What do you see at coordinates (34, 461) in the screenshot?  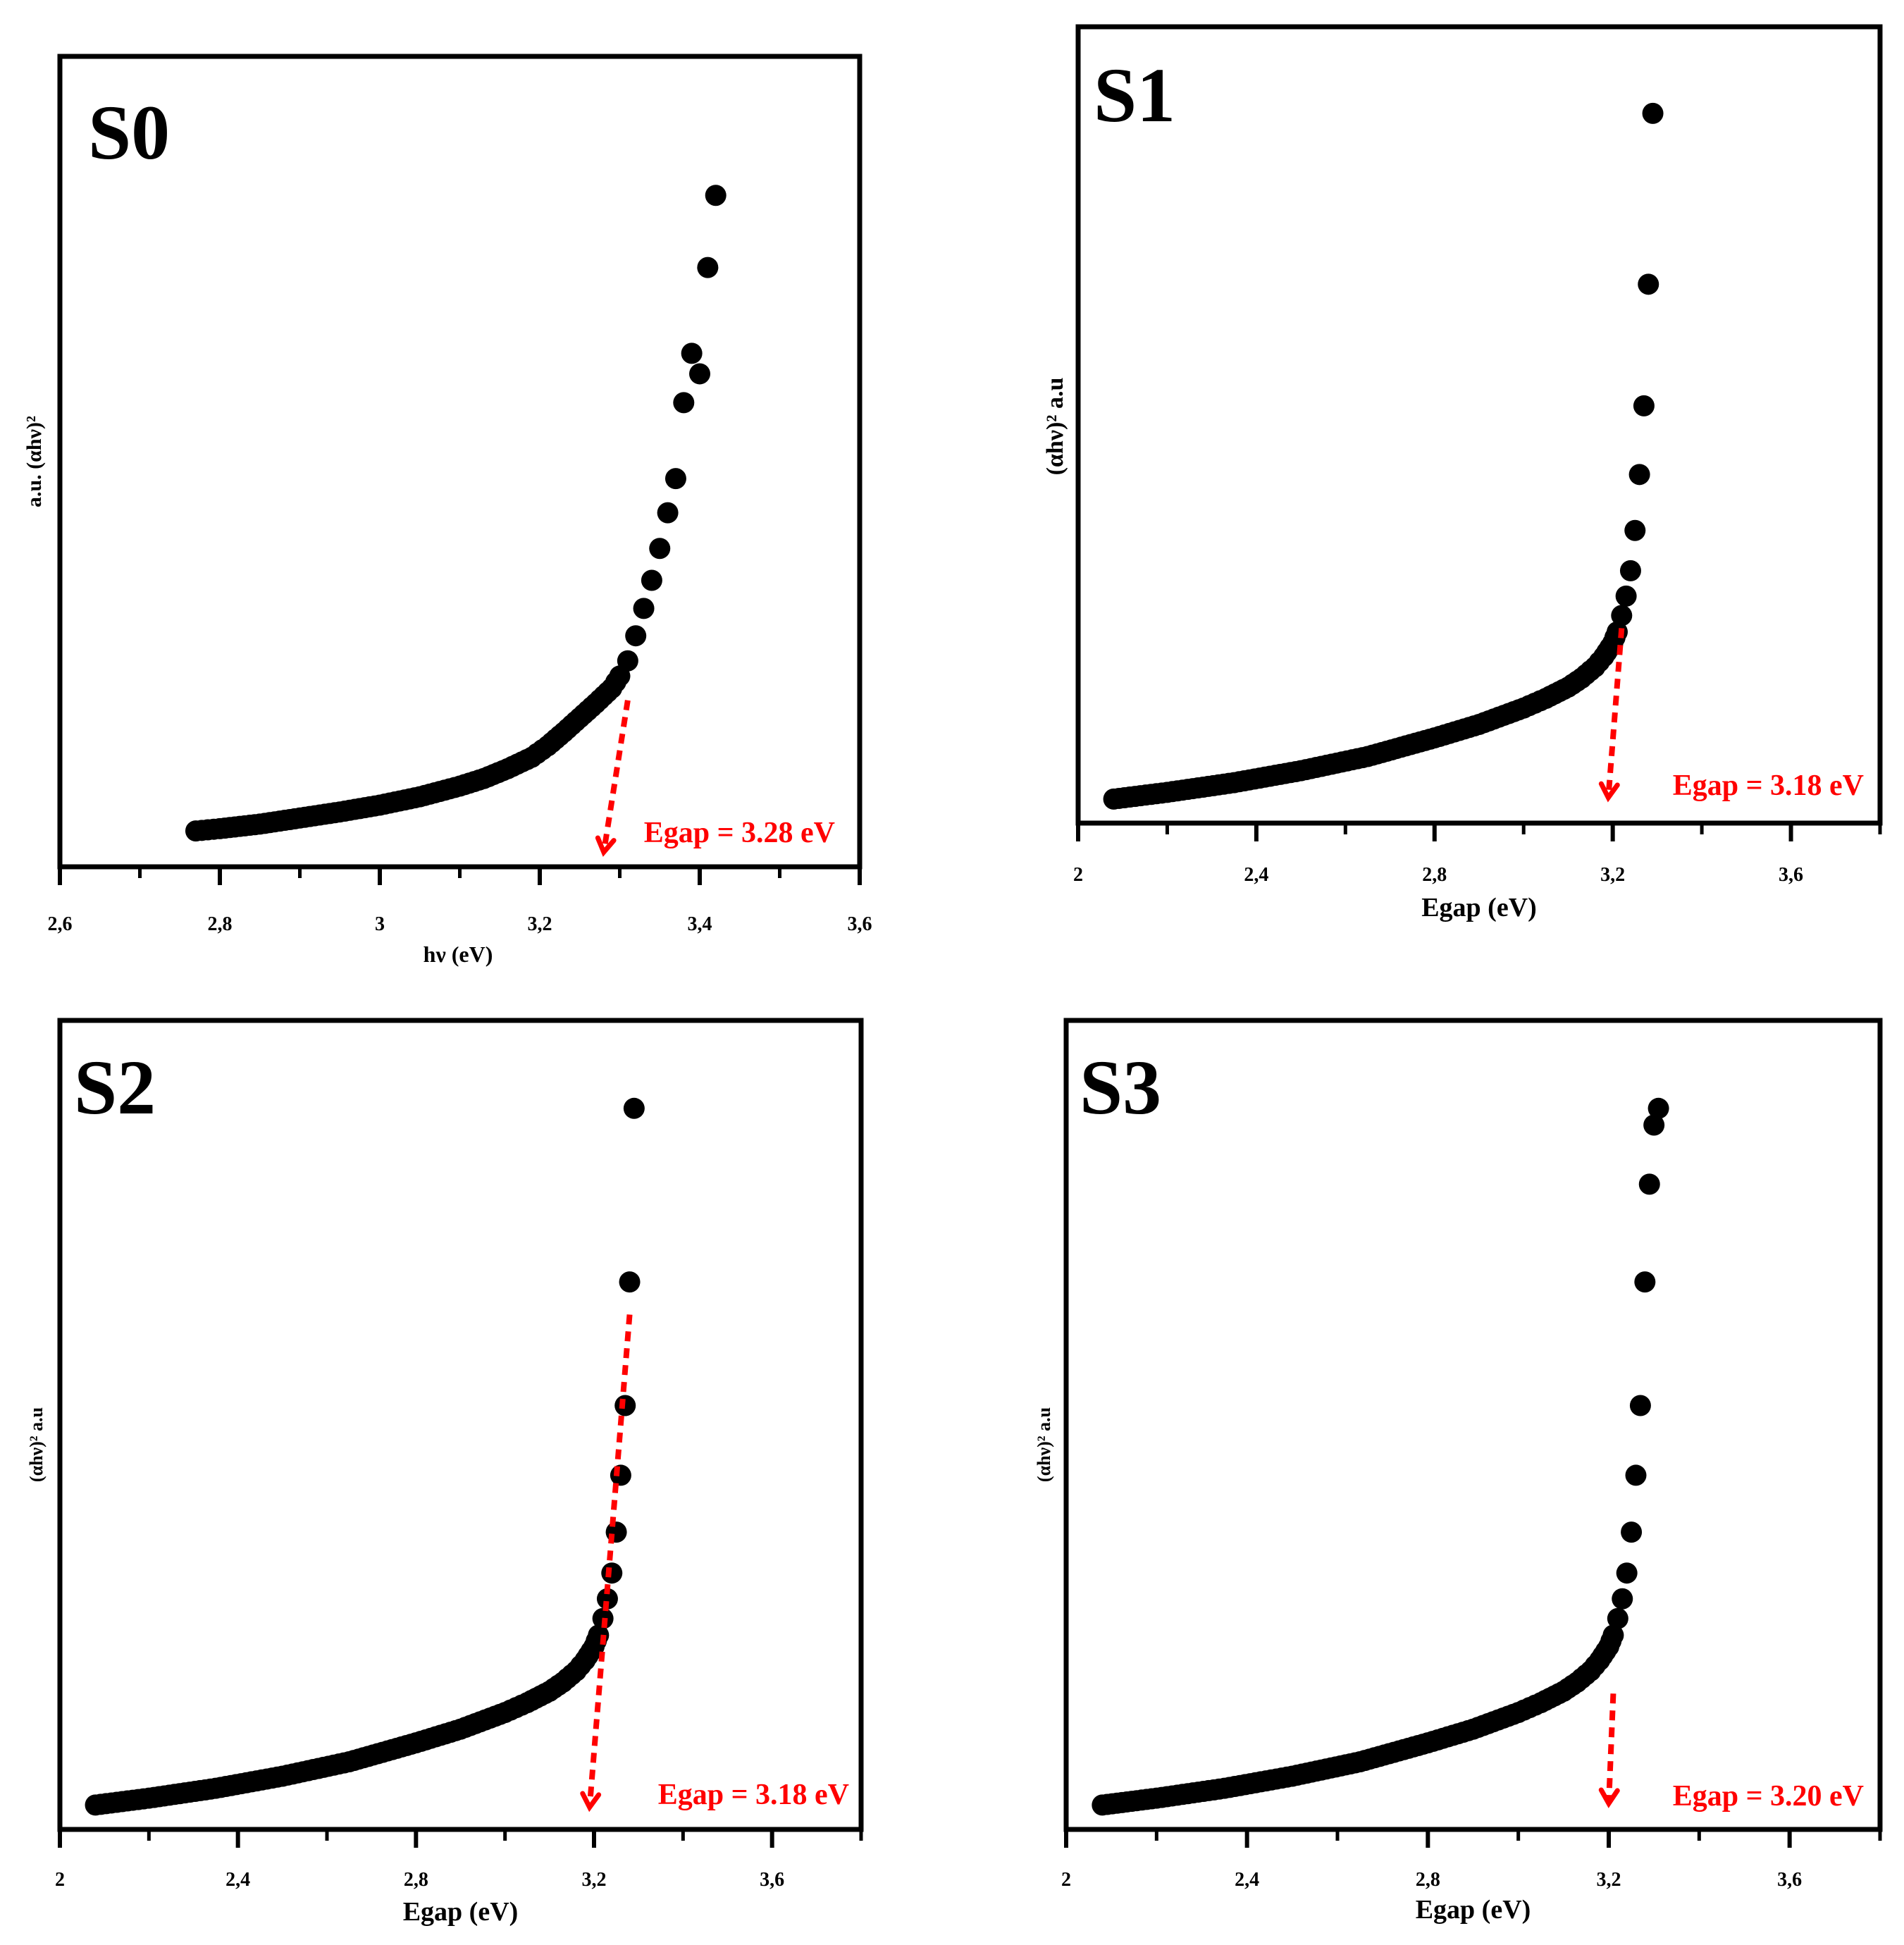 I see `y-axis-label: a.u. (αhν)²` at bounding box center [34, 461].